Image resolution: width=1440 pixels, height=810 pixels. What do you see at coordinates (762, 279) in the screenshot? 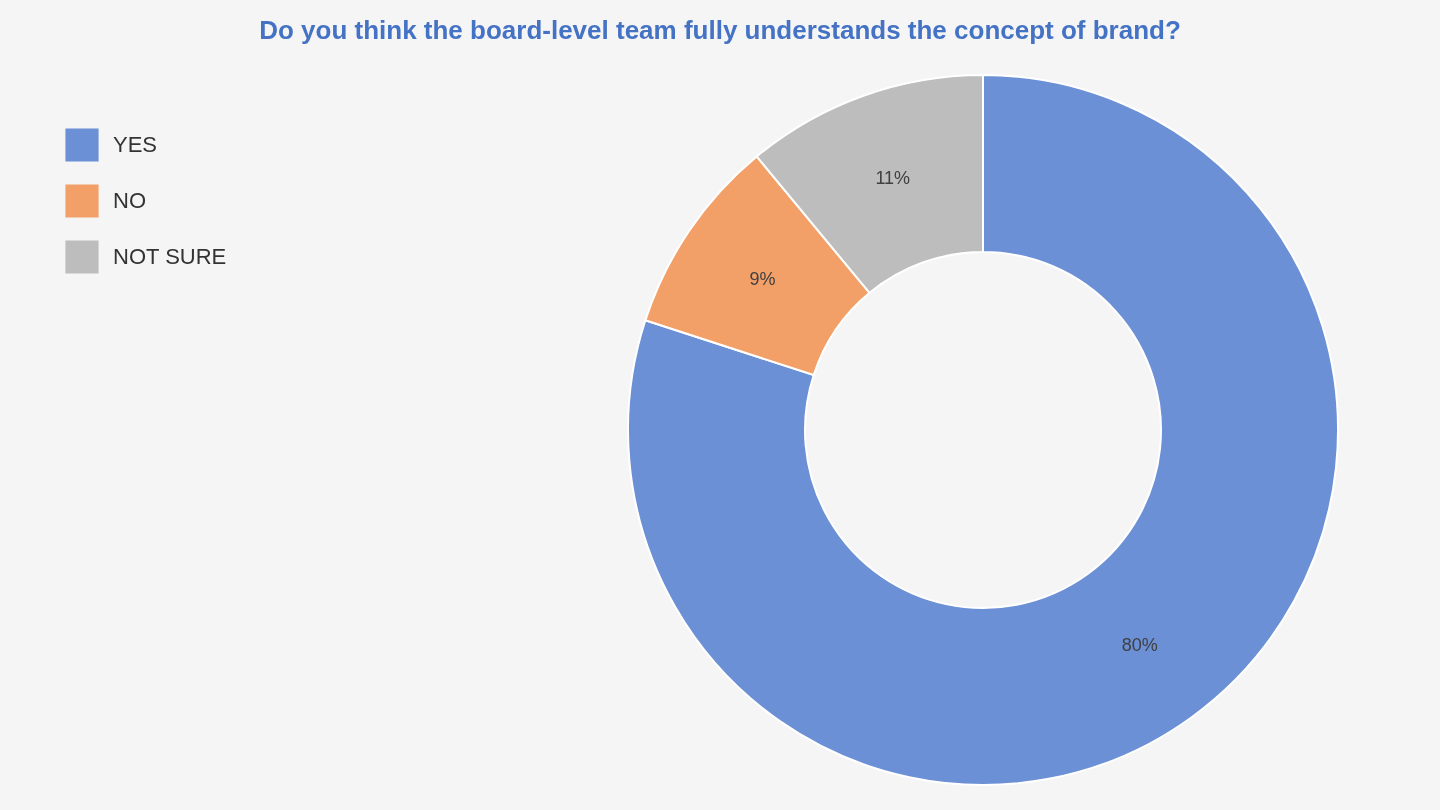
I see `data-label: 9%` at bounding box center [762, 279].